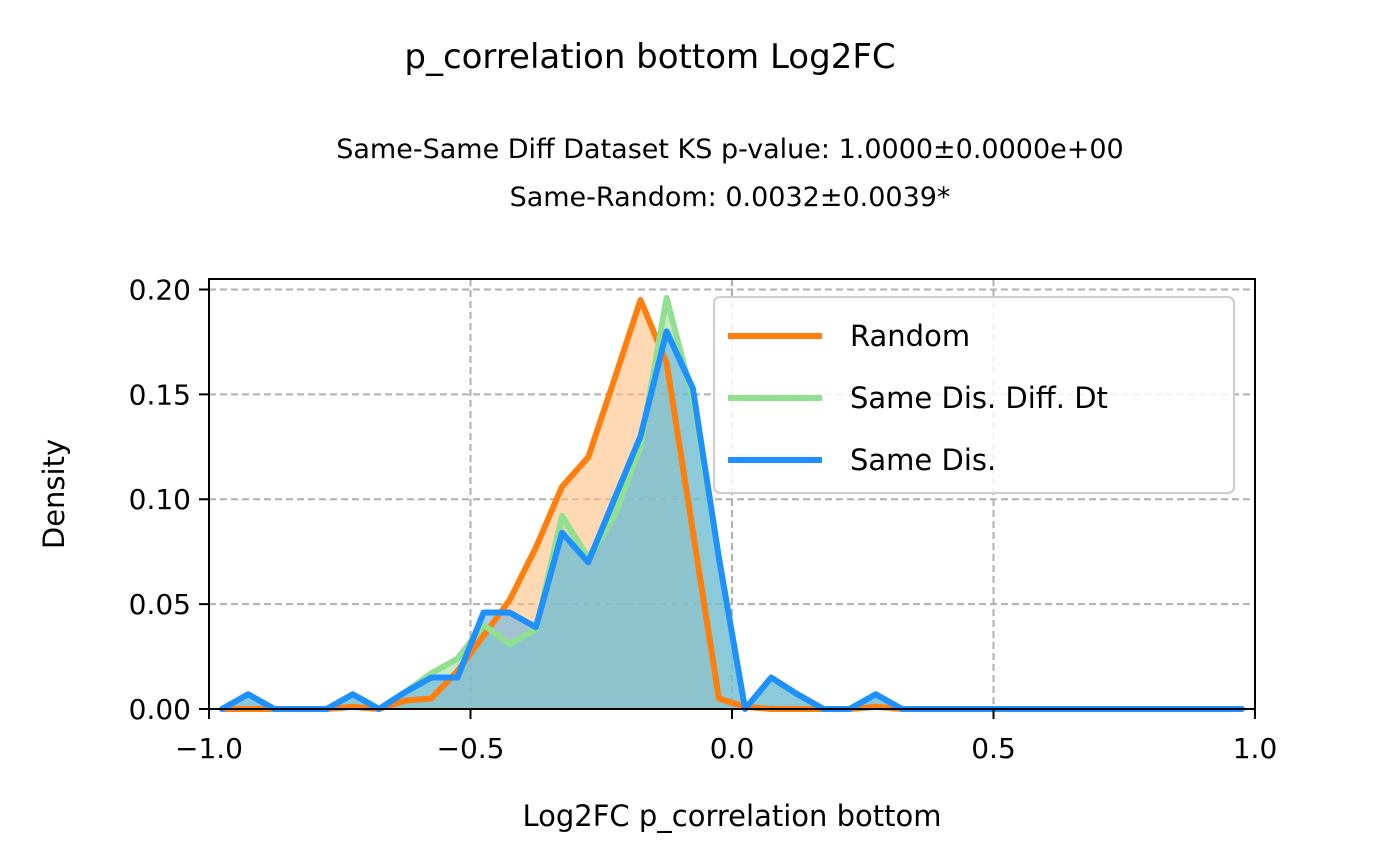  Describe the element at coordinates (209, 748) in the screenshot. I see `x-tick-label: −1.0` at that location.